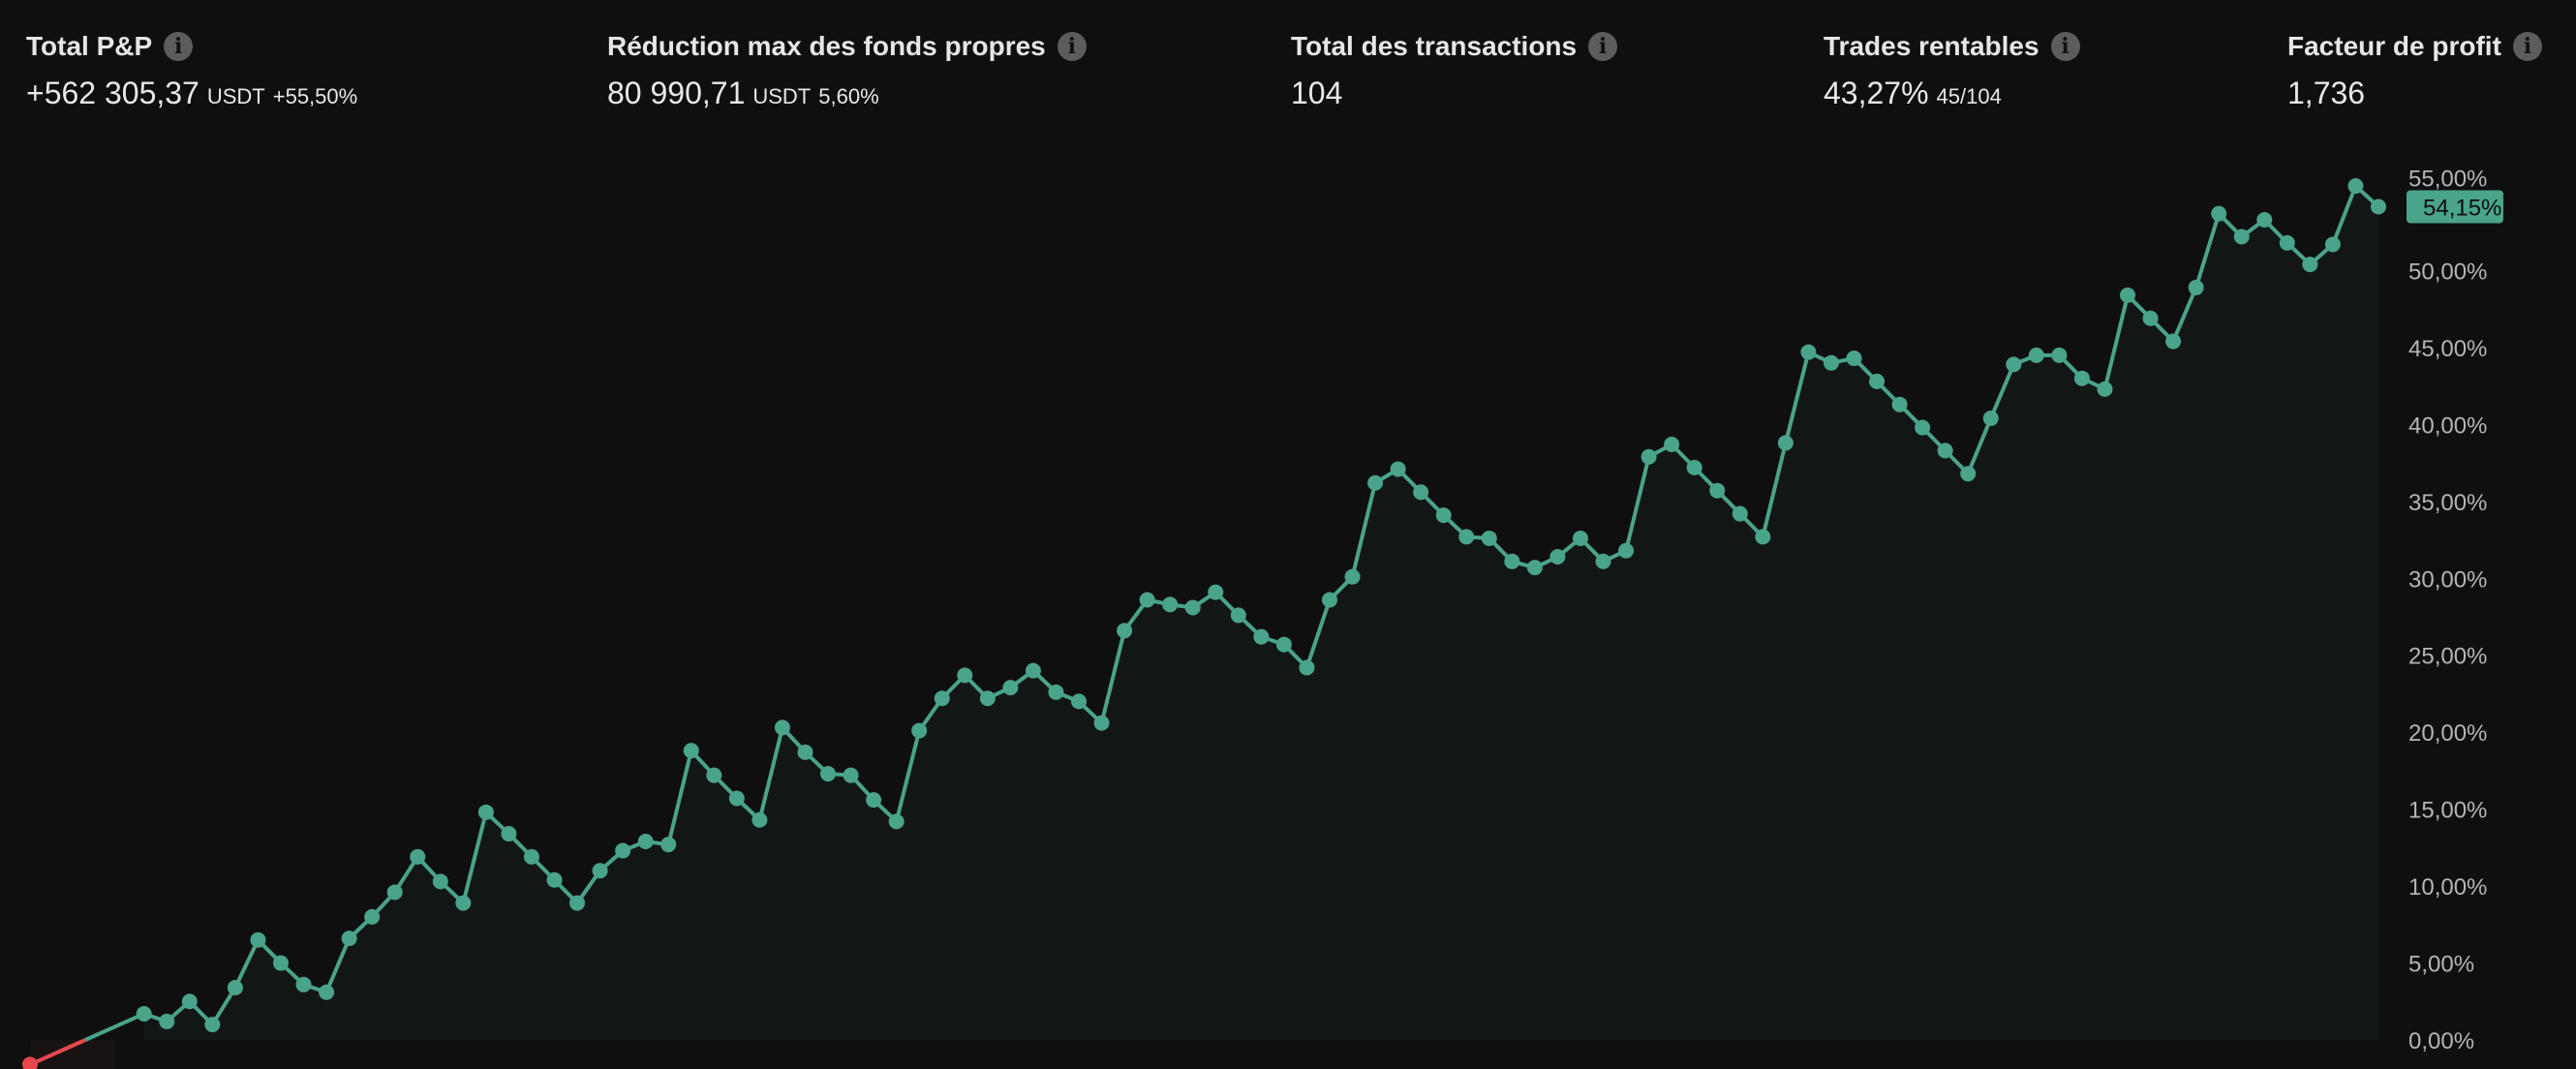 This screenshot has width=2576, height=1069. What do you see at coordinates (1969, 96) in the screenshot?
I see `stat-extra: 45/104` at bounding box center [1969, 96].